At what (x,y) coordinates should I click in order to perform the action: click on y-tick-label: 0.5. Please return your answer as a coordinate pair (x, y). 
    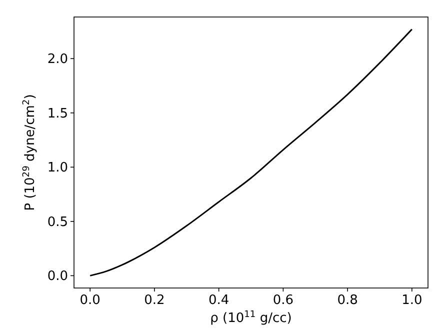
    Looking at the image, I should click on (57, 222).